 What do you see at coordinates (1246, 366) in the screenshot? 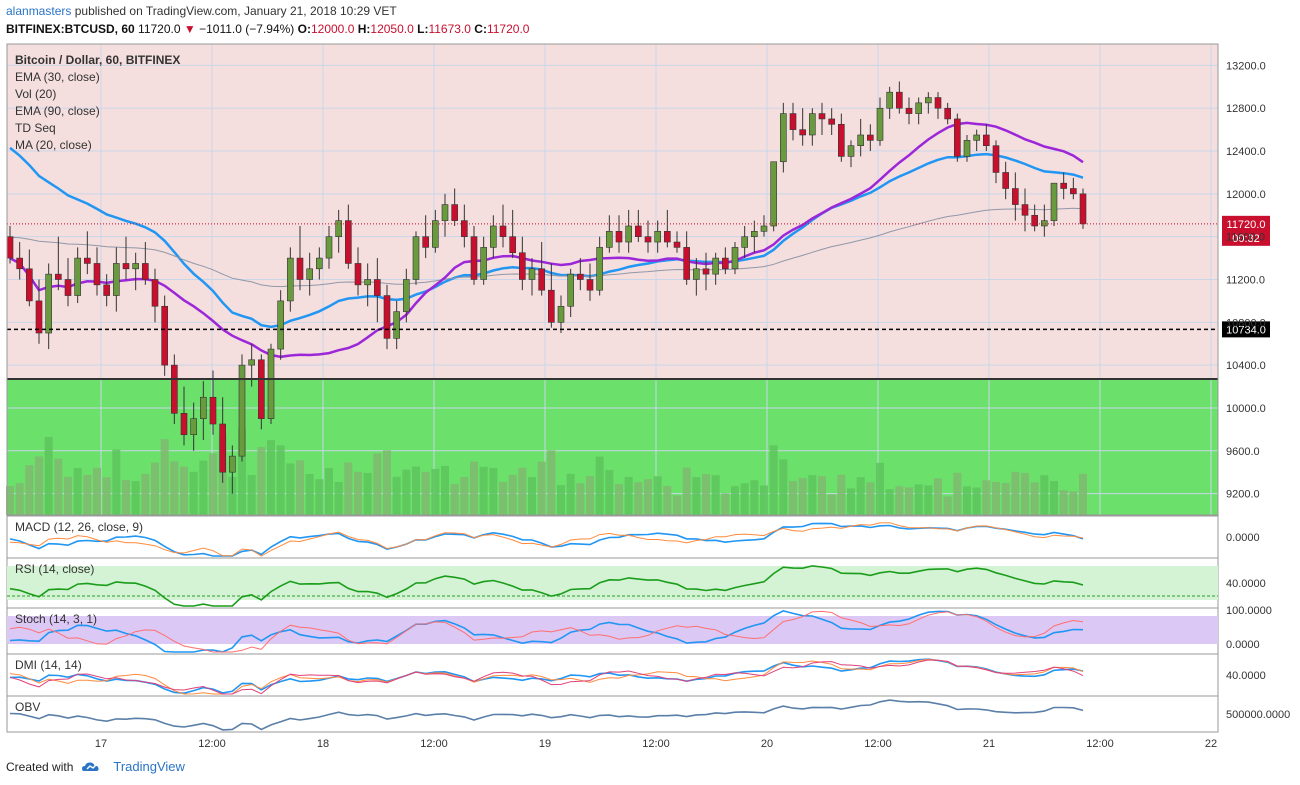
I see `price-tick-label: 10400.0` at bounding box center [1246, 366].